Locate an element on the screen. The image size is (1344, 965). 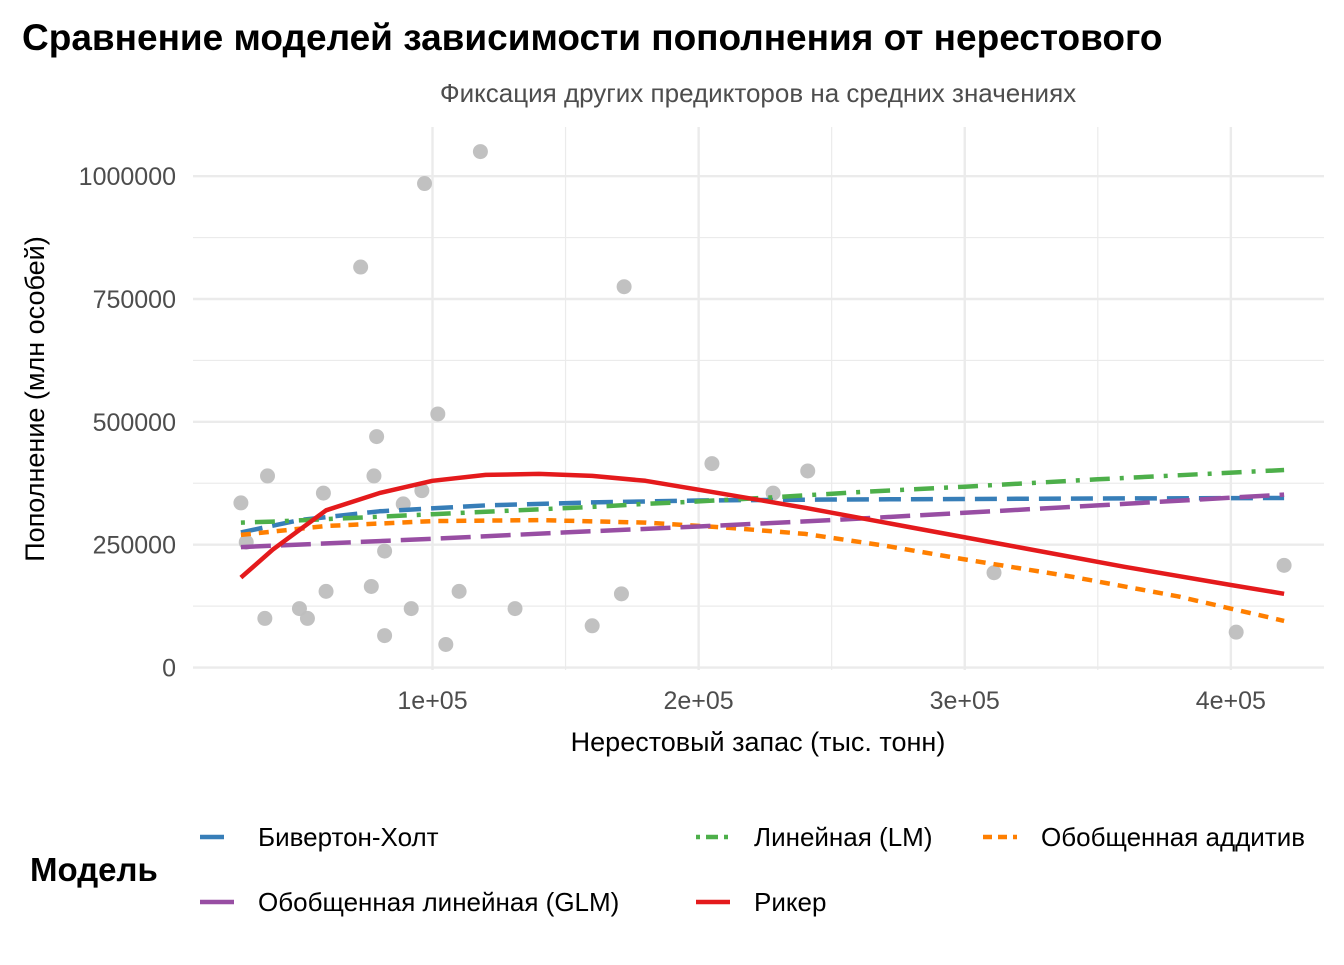
y-tick-label: 250000 is located at coordinates (134, 546).